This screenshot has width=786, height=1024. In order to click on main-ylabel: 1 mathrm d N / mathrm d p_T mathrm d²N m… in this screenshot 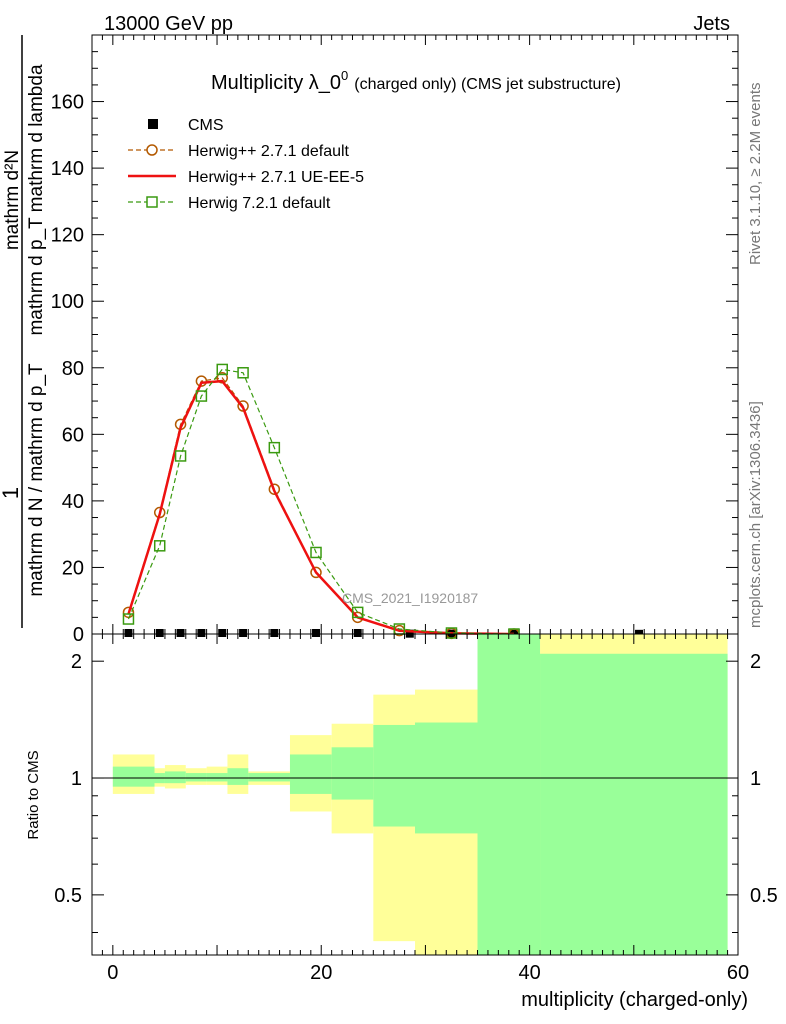, I will do `click(23, 331)`.